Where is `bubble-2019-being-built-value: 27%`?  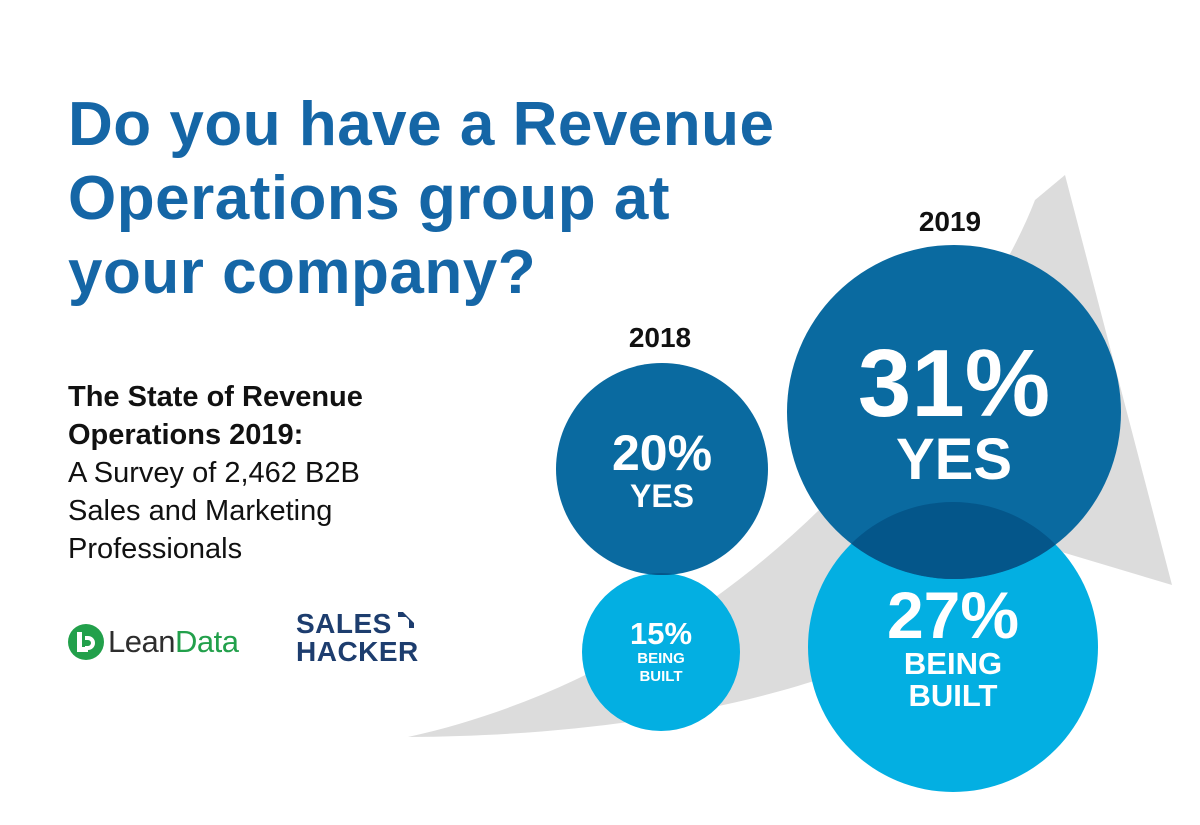
bubble-2019-being-built-value: 27% is located at coordinates (953, 615).